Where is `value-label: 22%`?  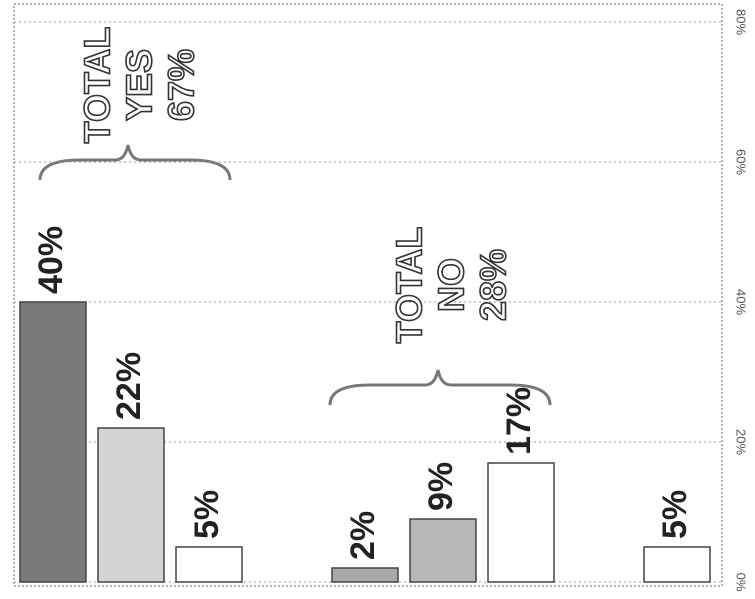 value-label: 22% is located at coordinates (129, 386).